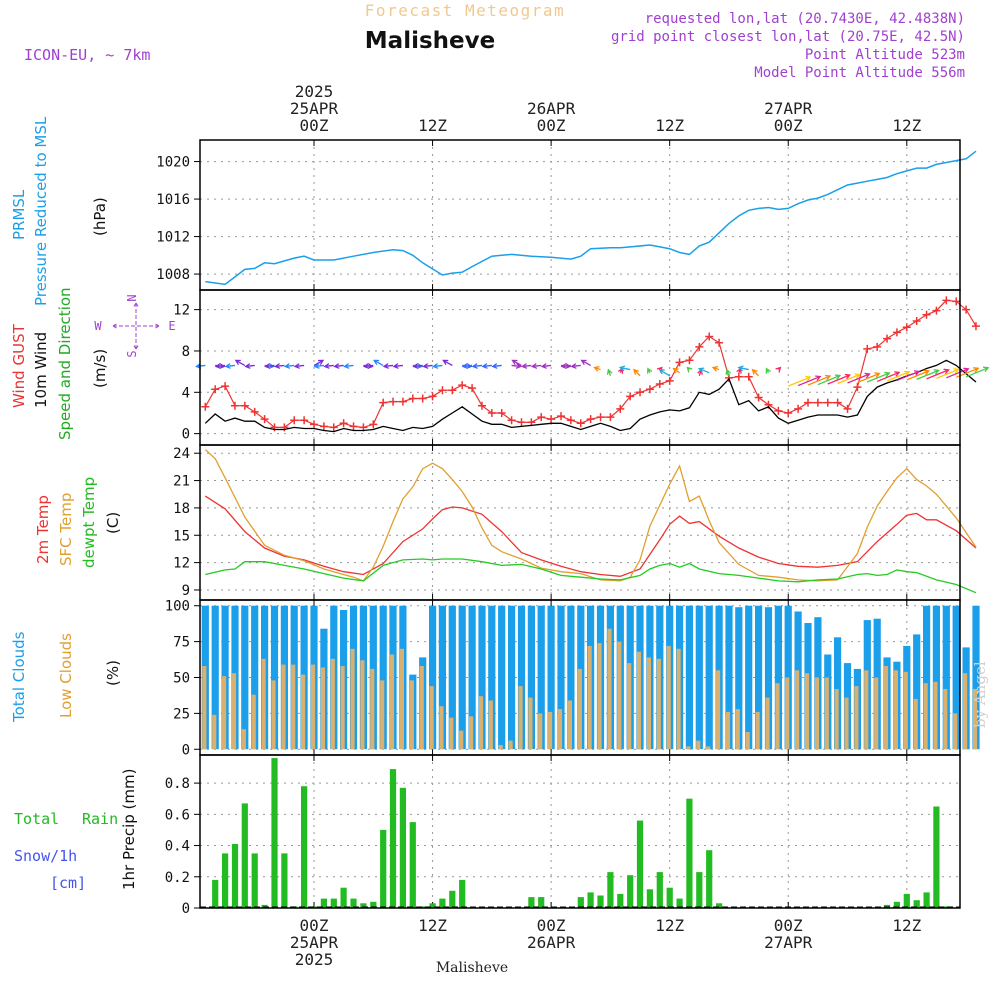 The height and width of the screenshot is (1000, 1000). Describe the element at coordinates (177, 607) in the screenshot. I see `y-tick-label: 100` at that location.